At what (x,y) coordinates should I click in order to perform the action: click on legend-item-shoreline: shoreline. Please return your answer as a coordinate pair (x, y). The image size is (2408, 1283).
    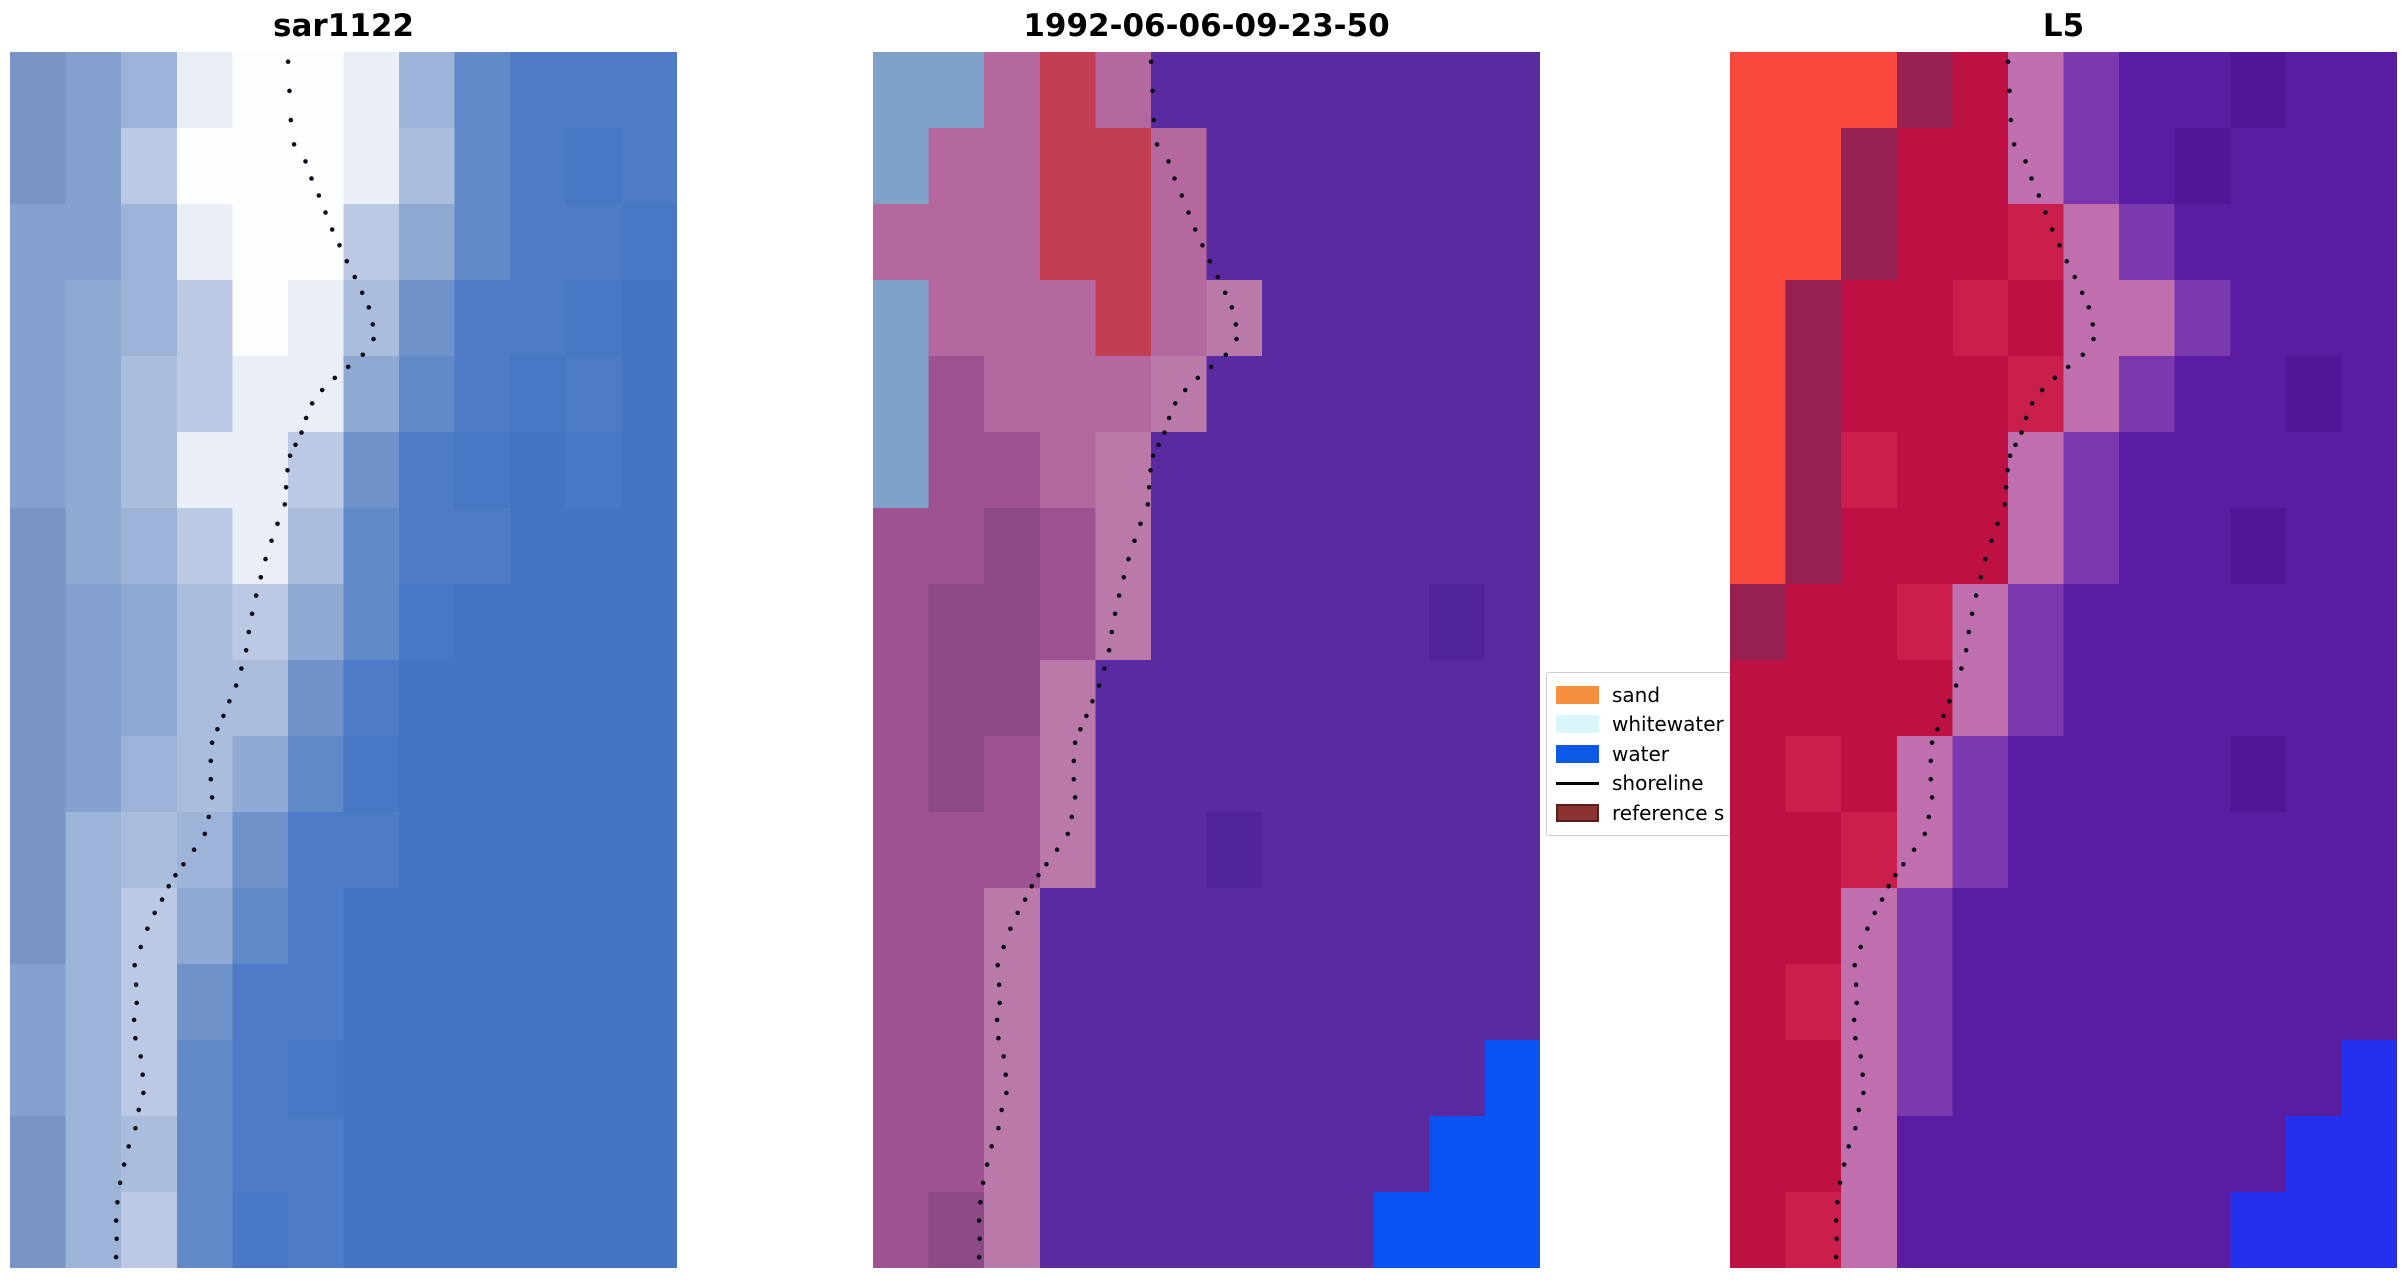
    Looking at the image, I should click on (1715, 784).